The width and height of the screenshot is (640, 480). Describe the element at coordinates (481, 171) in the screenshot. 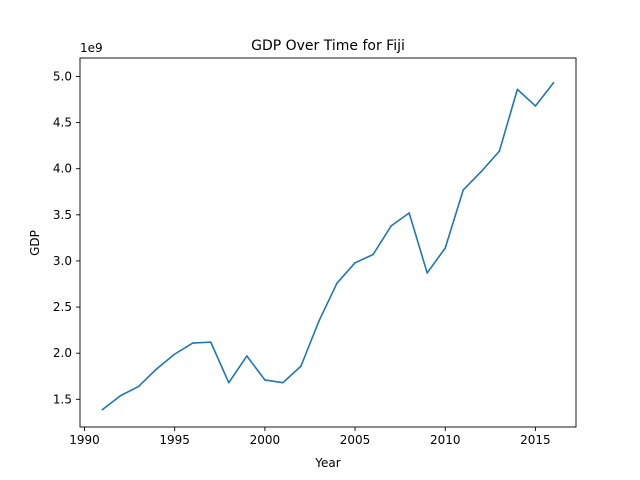

I see `data-point-2012` at that location.